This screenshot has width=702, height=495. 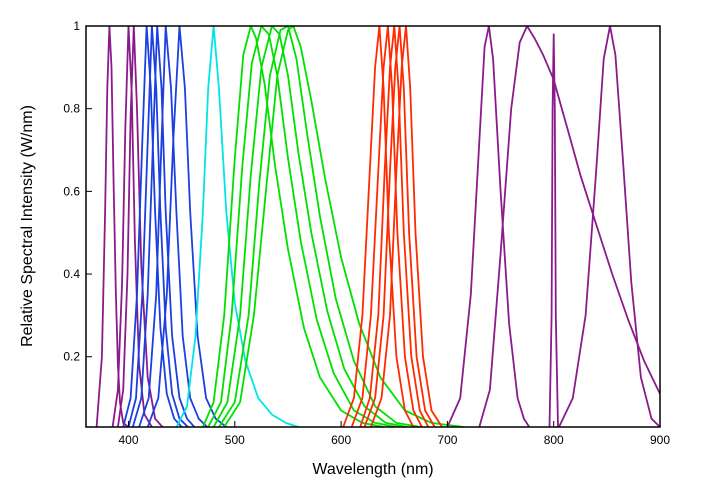 I want to click on x-tick-label: 800, so click(x=554, y=440).